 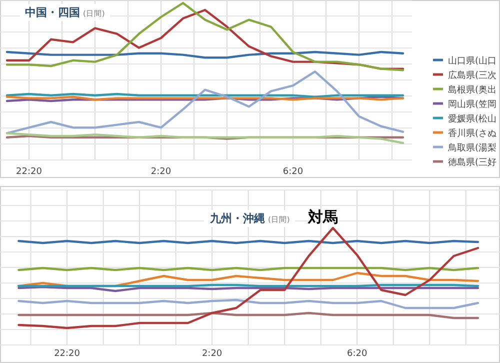 What do you see at coordinates (472, 133) in the screenshot?
I see `legend-label: 香川県(さぬ` at bounding box center [472, 133].